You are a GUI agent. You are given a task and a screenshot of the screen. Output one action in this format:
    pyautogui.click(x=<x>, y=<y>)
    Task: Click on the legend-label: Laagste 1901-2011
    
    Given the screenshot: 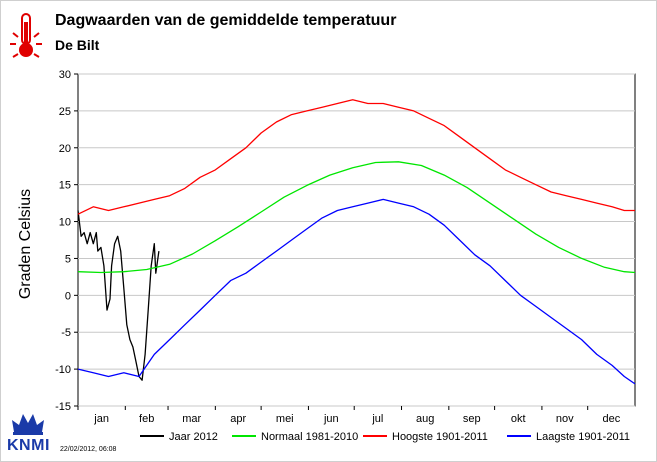 What is the action you would take?
    pyautogui.click(x=583, y=437)
    